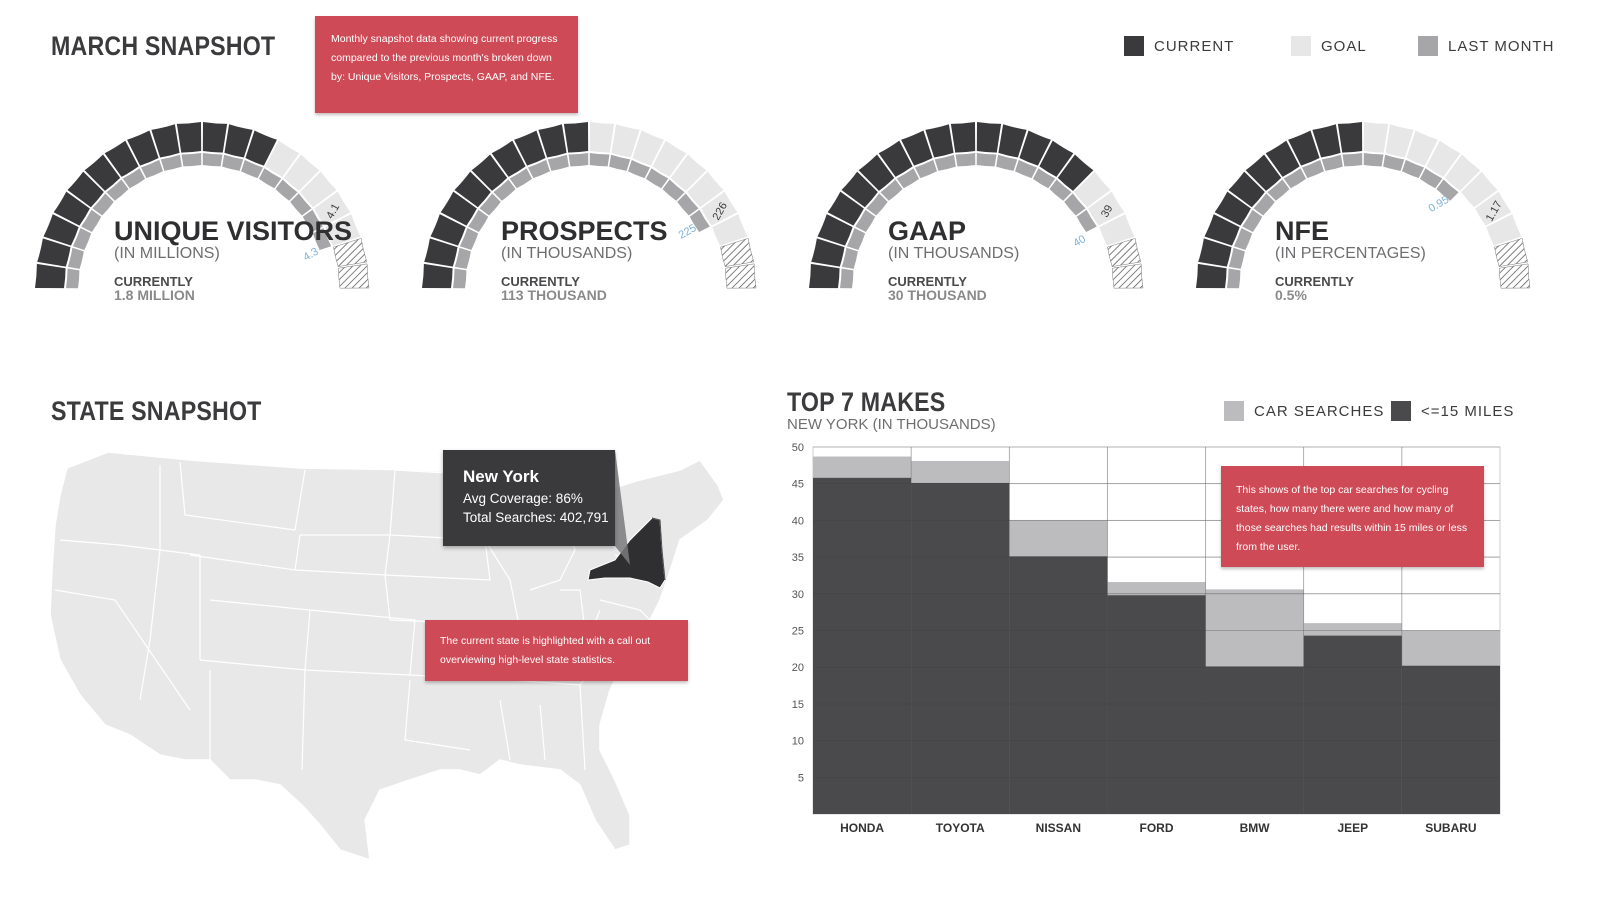 The height and width of the screenshot is (900, 1600). Describe the element at coordinates (798, 668) in the screenshot. I see `y-tick-label: 20` at that location.